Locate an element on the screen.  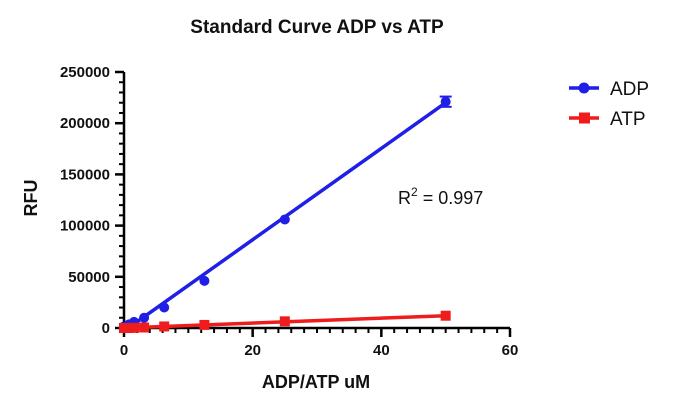
legend: ADP ATP is located at coordinates (609, 104).